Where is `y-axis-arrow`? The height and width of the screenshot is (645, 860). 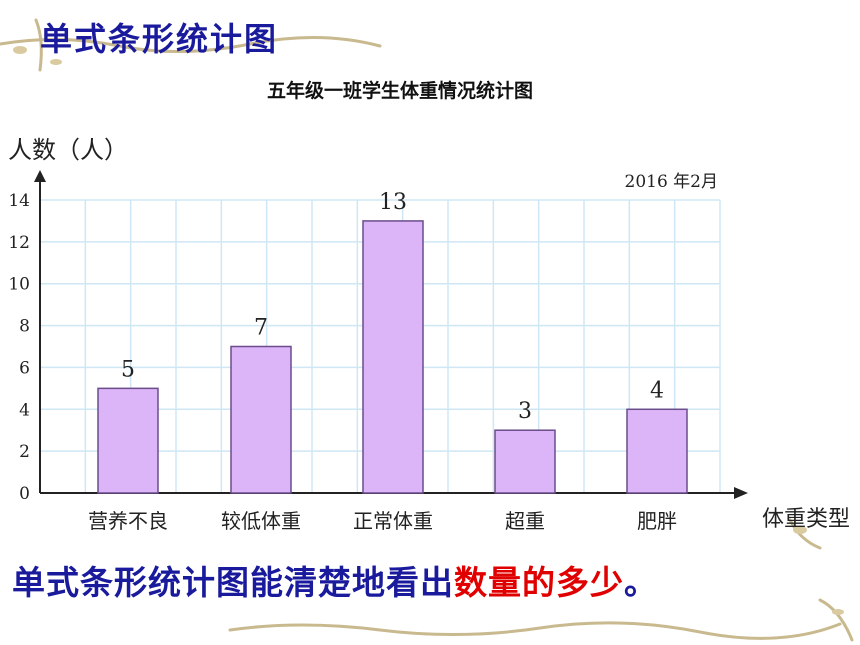 y-axis-arrow is located at coordinates (40, 176).